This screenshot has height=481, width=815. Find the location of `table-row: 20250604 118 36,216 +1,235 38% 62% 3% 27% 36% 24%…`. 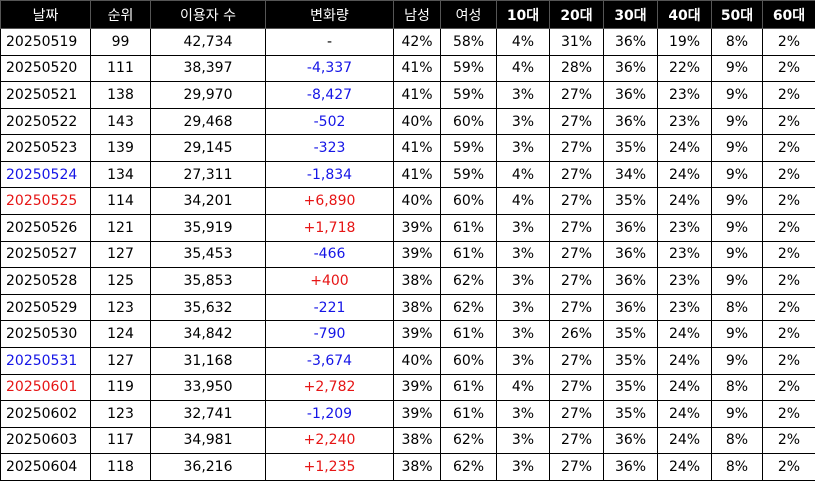

table-row: 20250604 118 36,216 +1,235 38% 62% 3% 27% 36% 24%… is located at coordinates (407, 467).